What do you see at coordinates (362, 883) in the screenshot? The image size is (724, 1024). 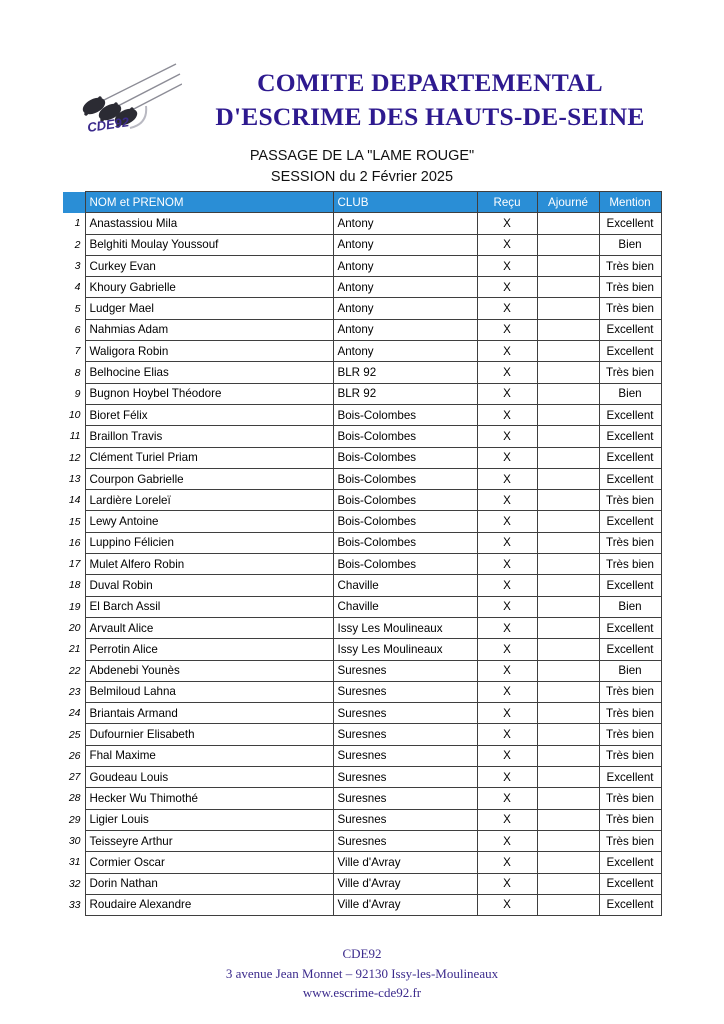 I see `table-row: 32 Dorin Nathan Ville d'Avray X Excellent` at bounding box center [362, 883].